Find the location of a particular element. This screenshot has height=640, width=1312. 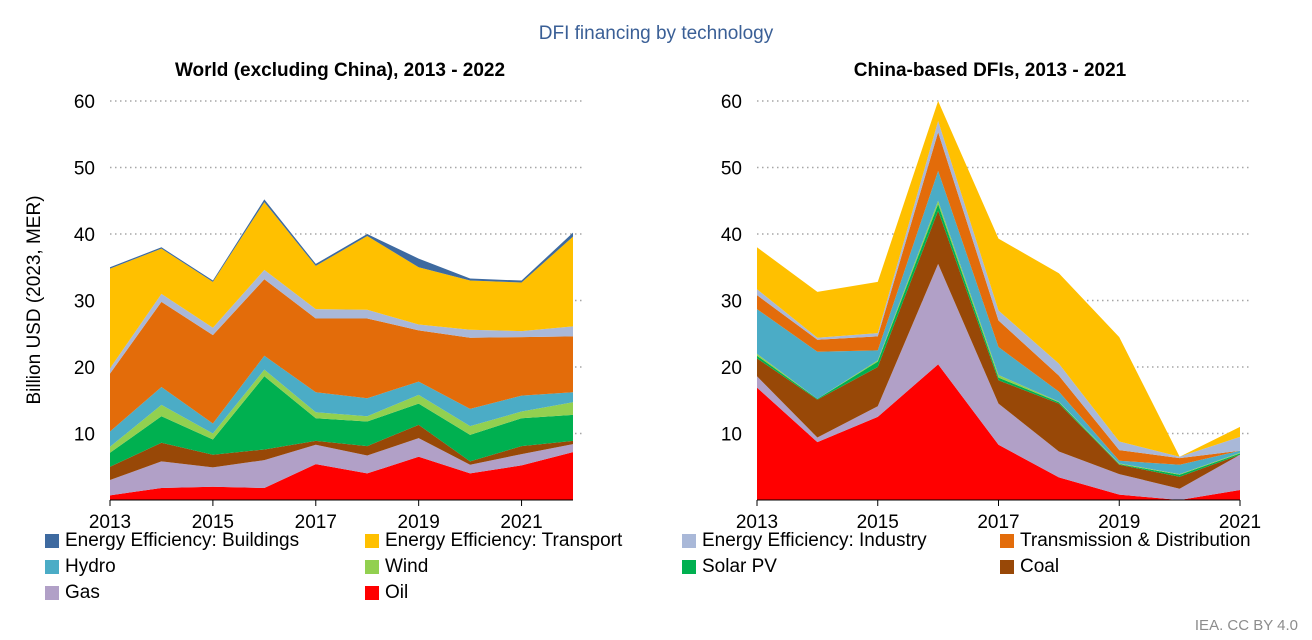

area-coal is located at coordinates (341, 452).